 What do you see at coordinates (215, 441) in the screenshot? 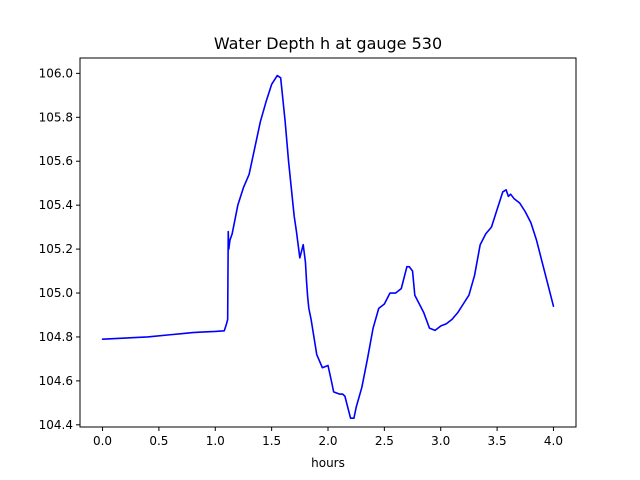
I see `x-tick-label: 1.0` at bounding box center [215, 441].